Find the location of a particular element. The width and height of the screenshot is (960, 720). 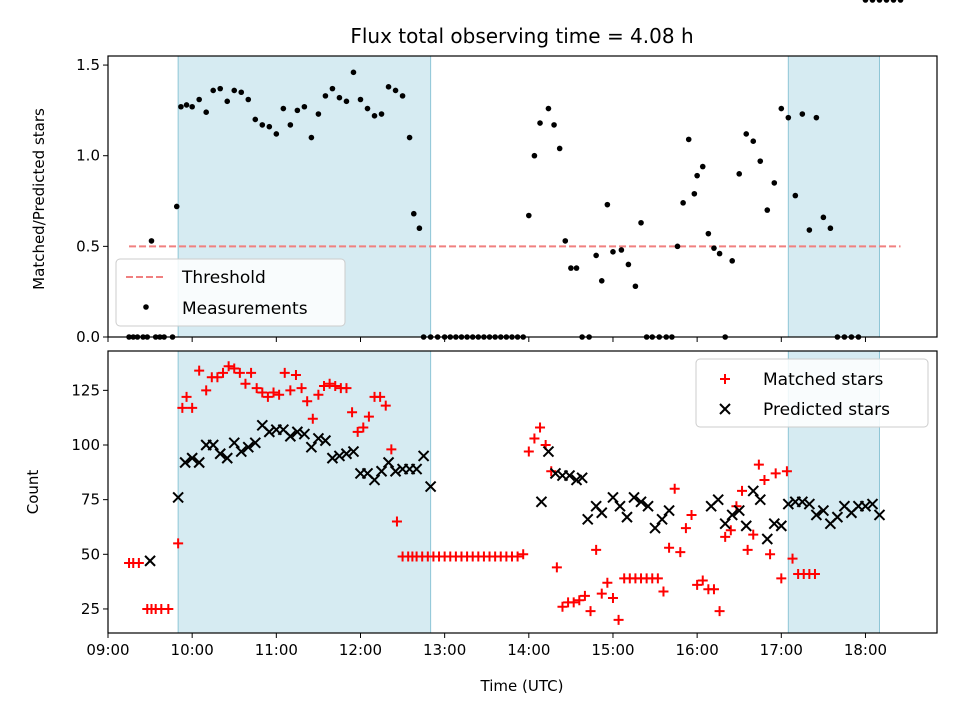

x-tick-label: 15:00 is located at coordinates (612, 650).